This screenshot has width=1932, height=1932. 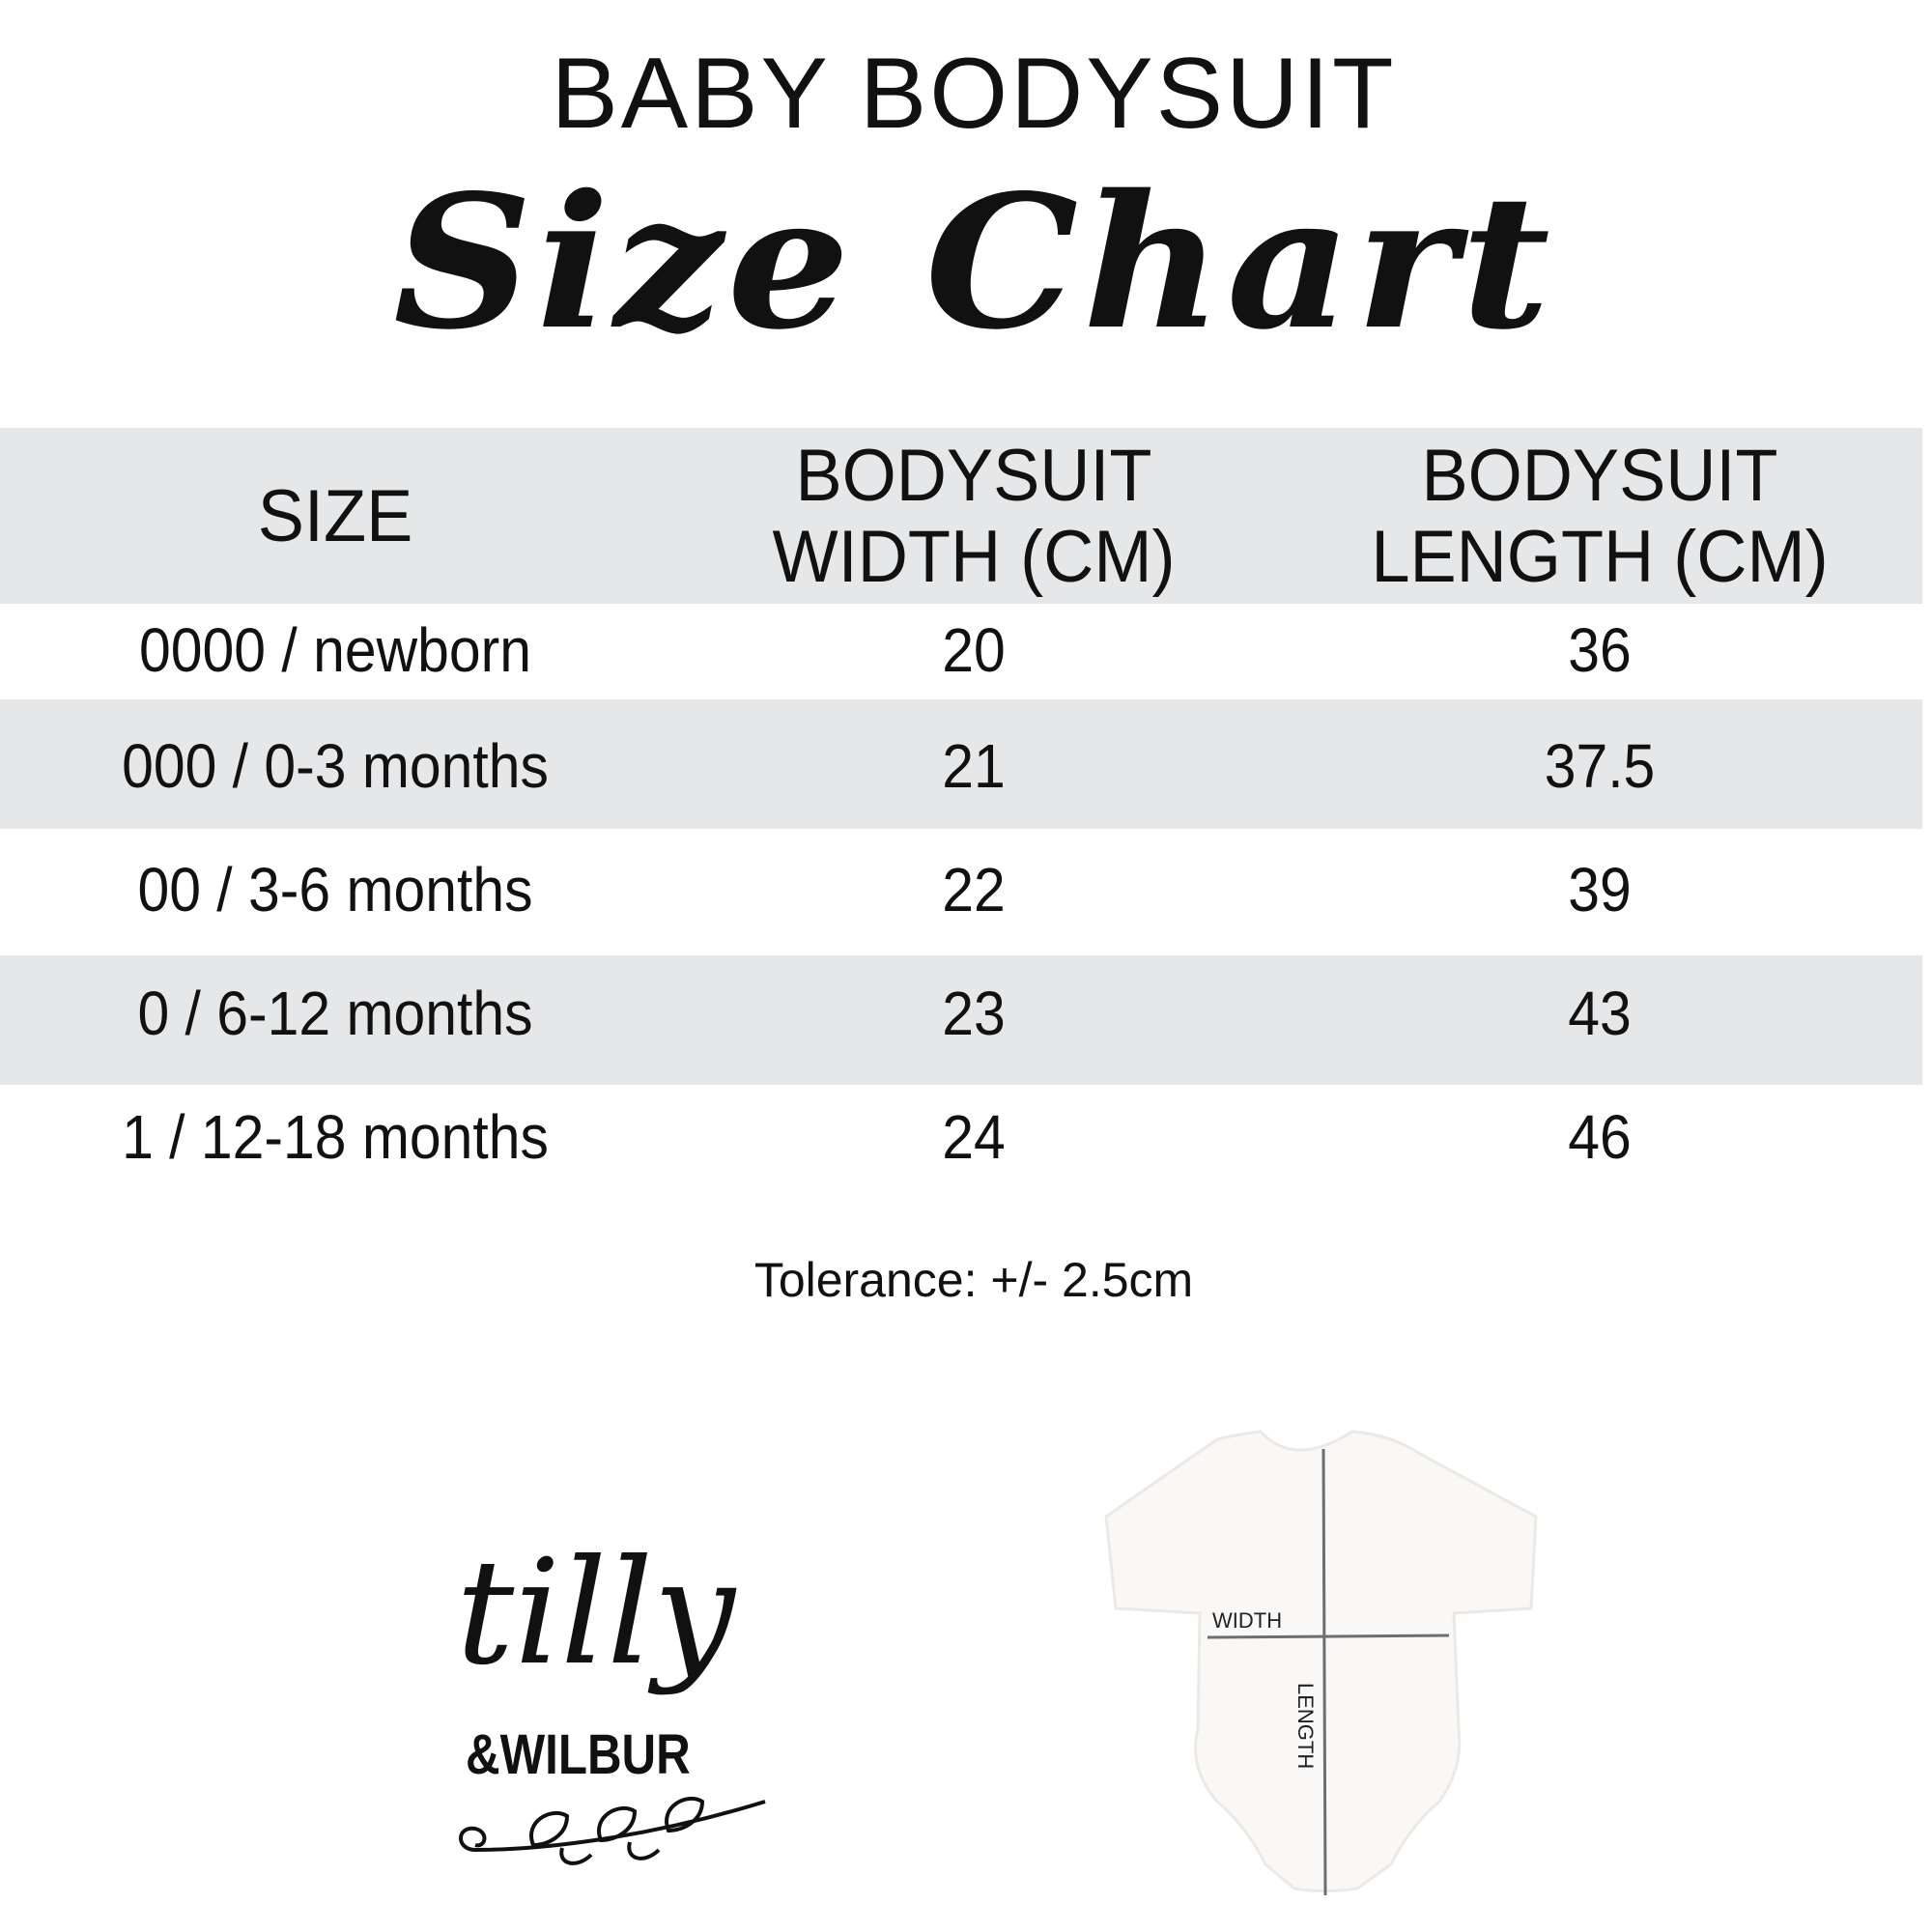 I want to click on length-cell: 46, so click(x=1600, y=1137).